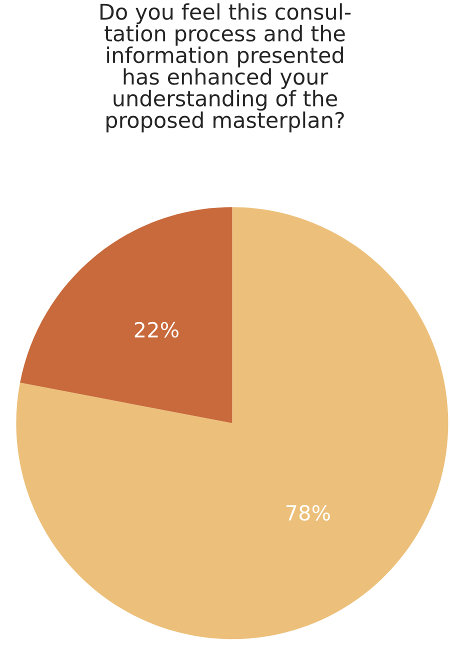  What do you see at coordinates (308, 512) in the screenshot?
I see `data-label: 78%` at bounding box center [308, 512].